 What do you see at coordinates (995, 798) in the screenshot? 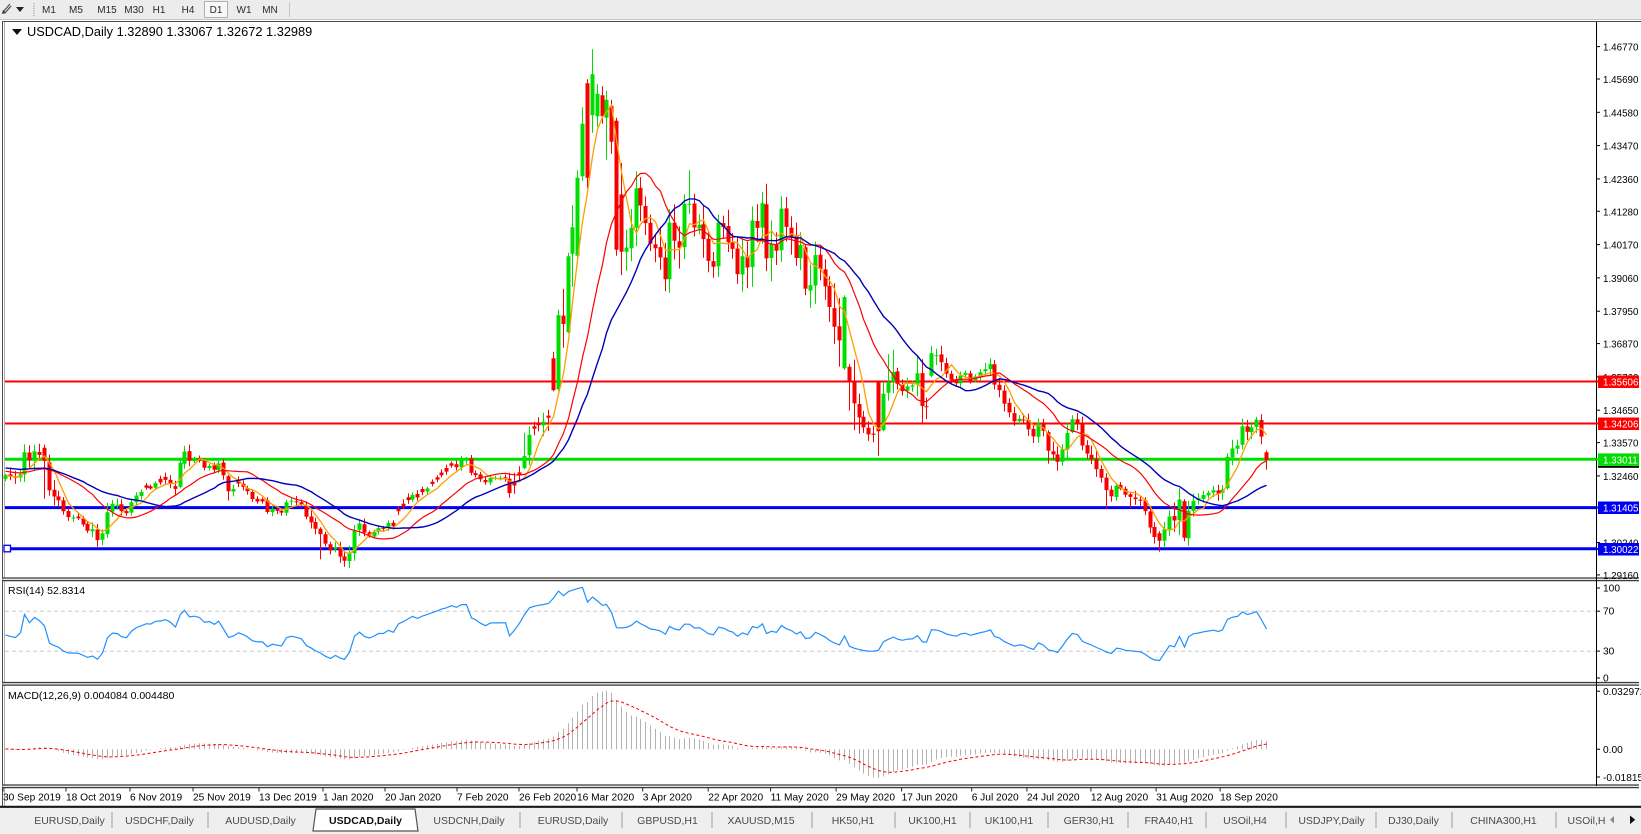
I see `svg-text: 6 Jul 2020` at bounding box center [995, 798].